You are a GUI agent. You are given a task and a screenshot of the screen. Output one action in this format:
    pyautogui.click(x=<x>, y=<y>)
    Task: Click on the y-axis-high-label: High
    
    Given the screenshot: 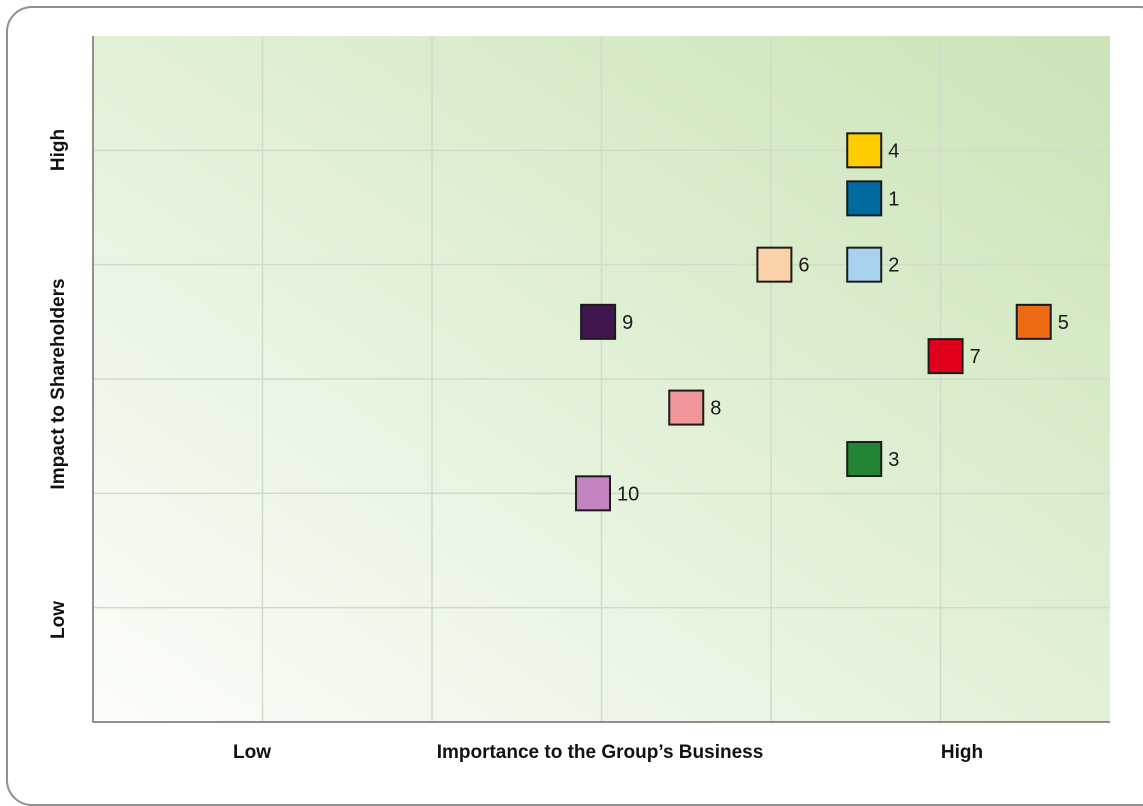 What is the action you would take?
    pyautogui.click(x=58, y=150)
    